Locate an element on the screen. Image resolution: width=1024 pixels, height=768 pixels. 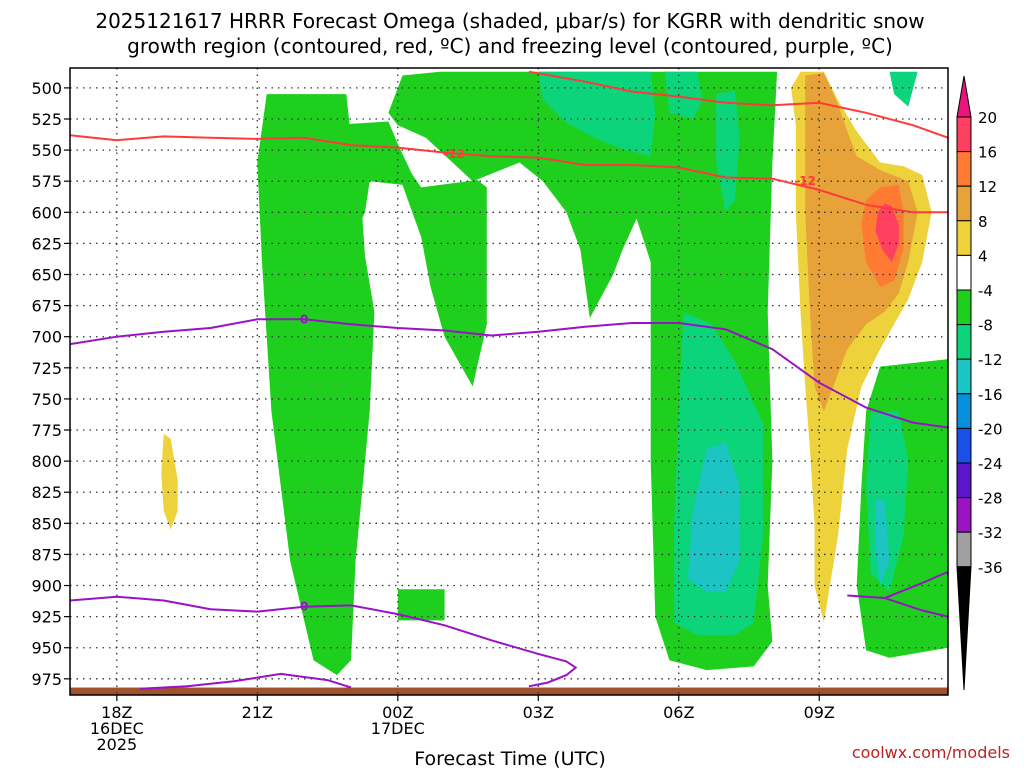
x-tick-label: 16DEC is located at coordinates (117, 728).